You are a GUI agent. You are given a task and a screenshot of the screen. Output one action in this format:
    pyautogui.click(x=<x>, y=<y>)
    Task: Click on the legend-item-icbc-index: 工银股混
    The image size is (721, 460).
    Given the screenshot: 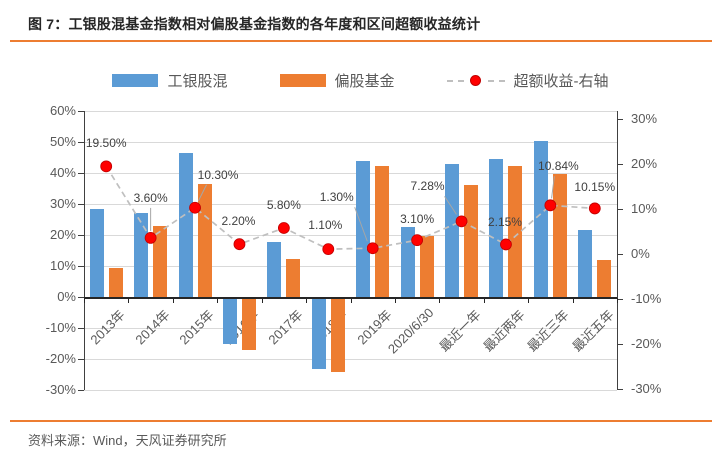 What is the action you would take?
    pyautogui.click(x=170, y=80)
    